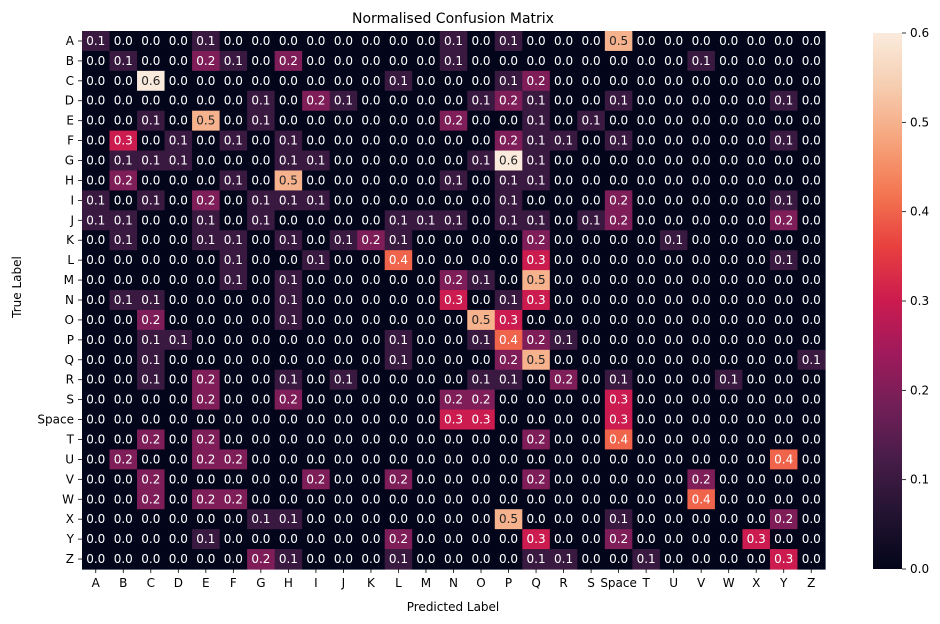  Describe the element at coordinates (69, 280) in the screenshot. I see `y-tick-label: M` at that location.